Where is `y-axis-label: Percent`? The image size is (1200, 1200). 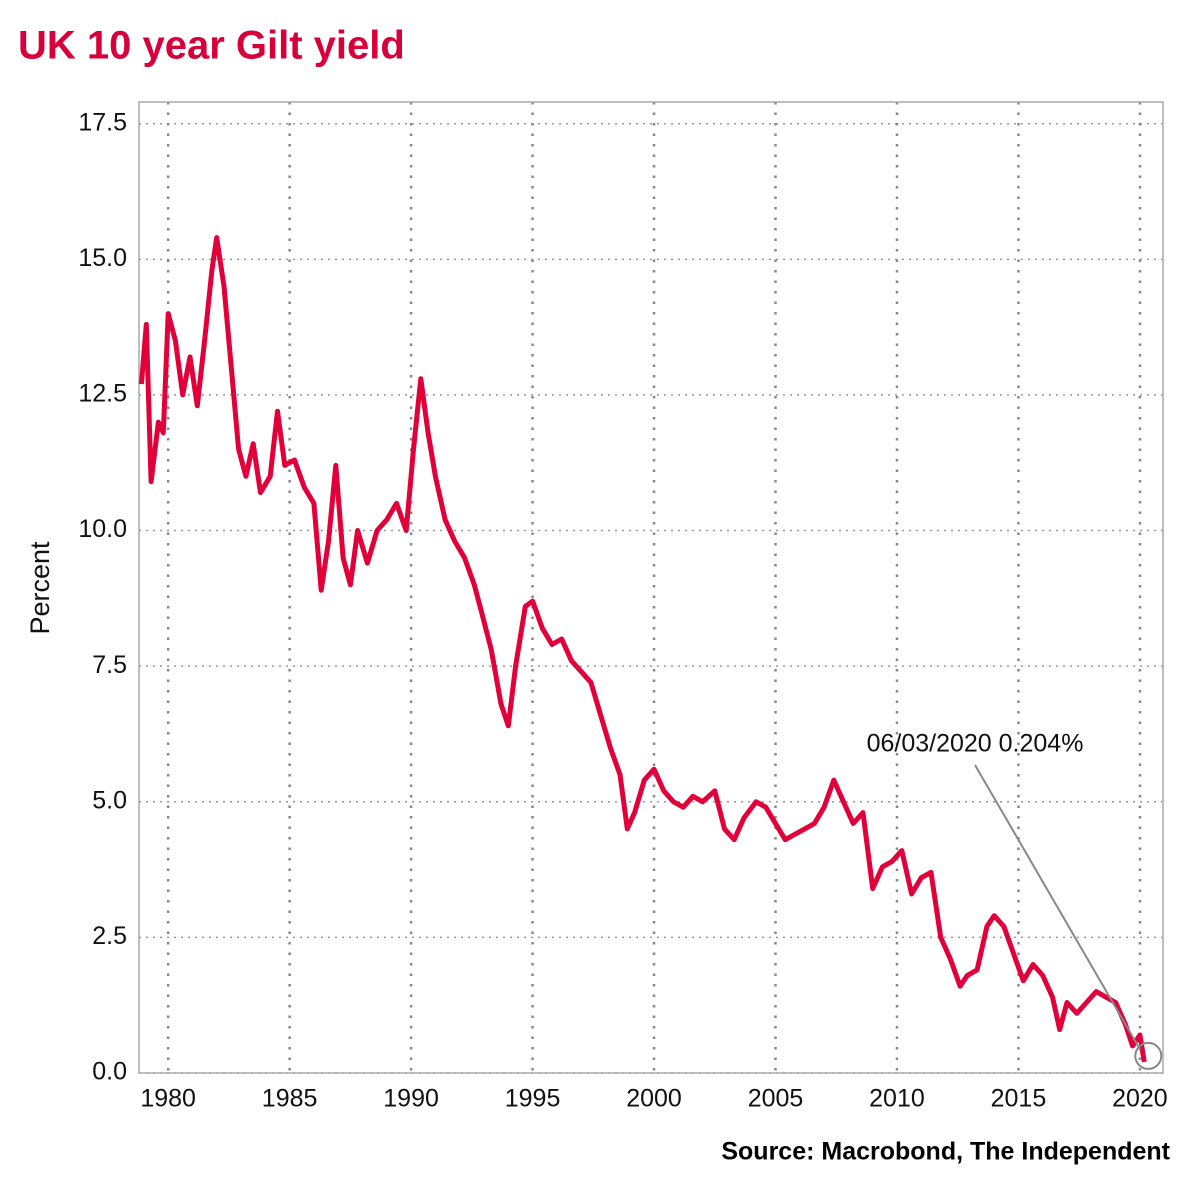 y-axis-label: Percent is located at coordinates (40, 588).